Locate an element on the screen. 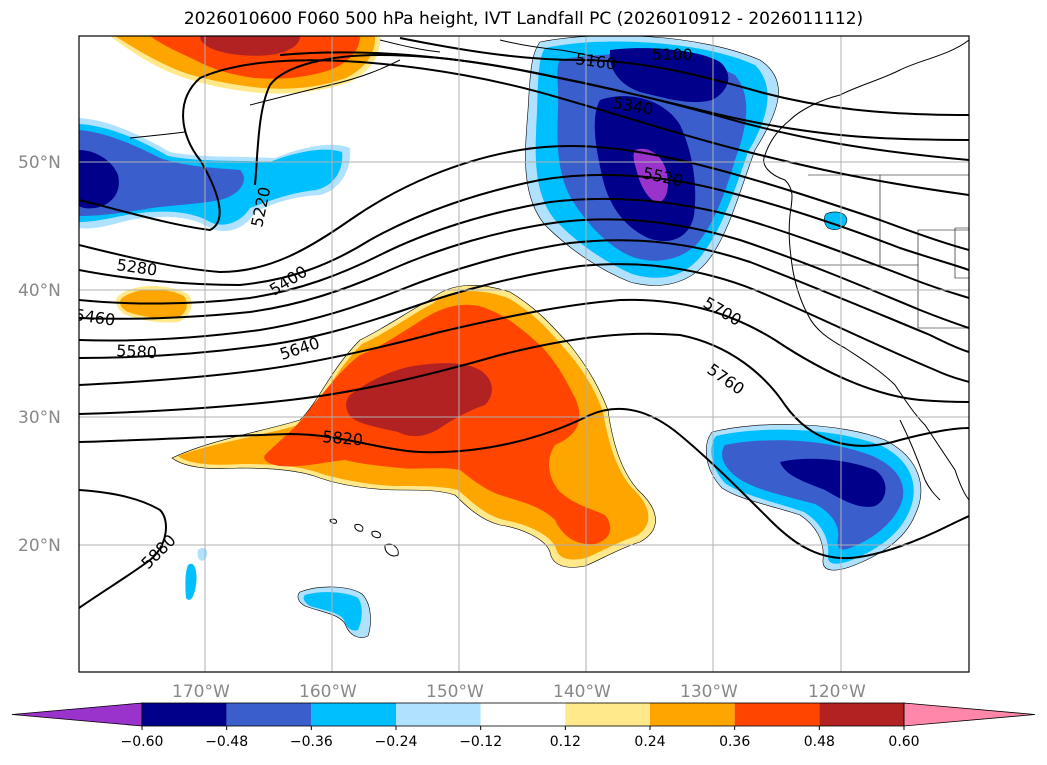 Image resolution: width=1047 pixels, height=765 pixels. lon-label-160w: 160°W is located at coordinates (328, 692).